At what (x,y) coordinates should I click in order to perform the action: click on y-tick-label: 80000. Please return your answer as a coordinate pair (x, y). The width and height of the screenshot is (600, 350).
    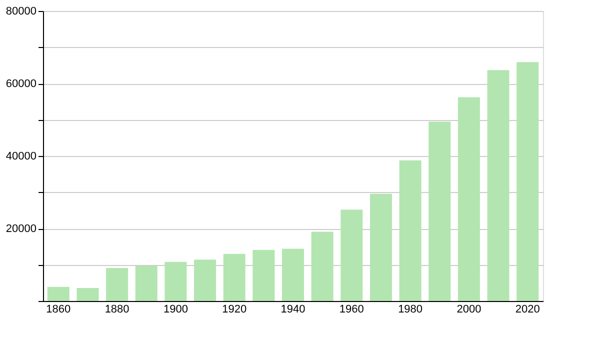
    Looking at the image, I should click on (21, 12).